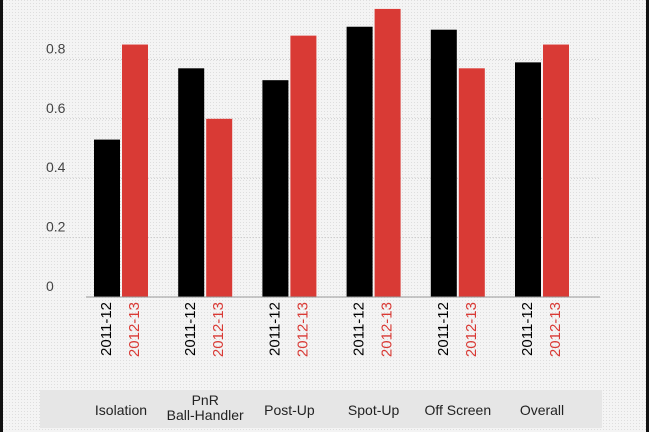 The image size is (649, 432). I want to click on y-tick-label: 0.2, so click(56, 227).